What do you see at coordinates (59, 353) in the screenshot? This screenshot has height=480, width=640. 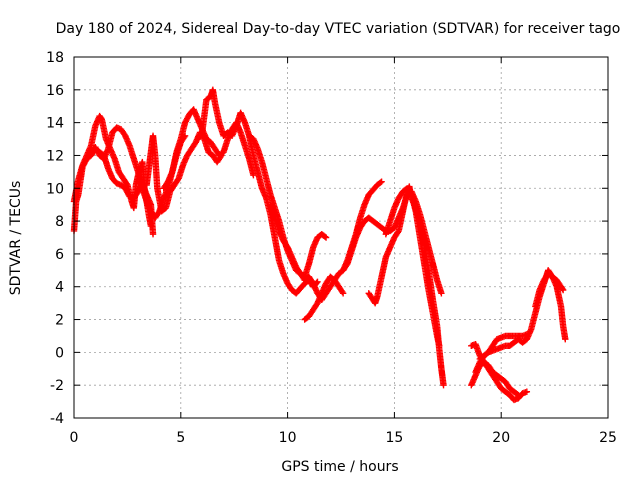 I see `y-tick-label: 0` at bounding box center [59, 353].